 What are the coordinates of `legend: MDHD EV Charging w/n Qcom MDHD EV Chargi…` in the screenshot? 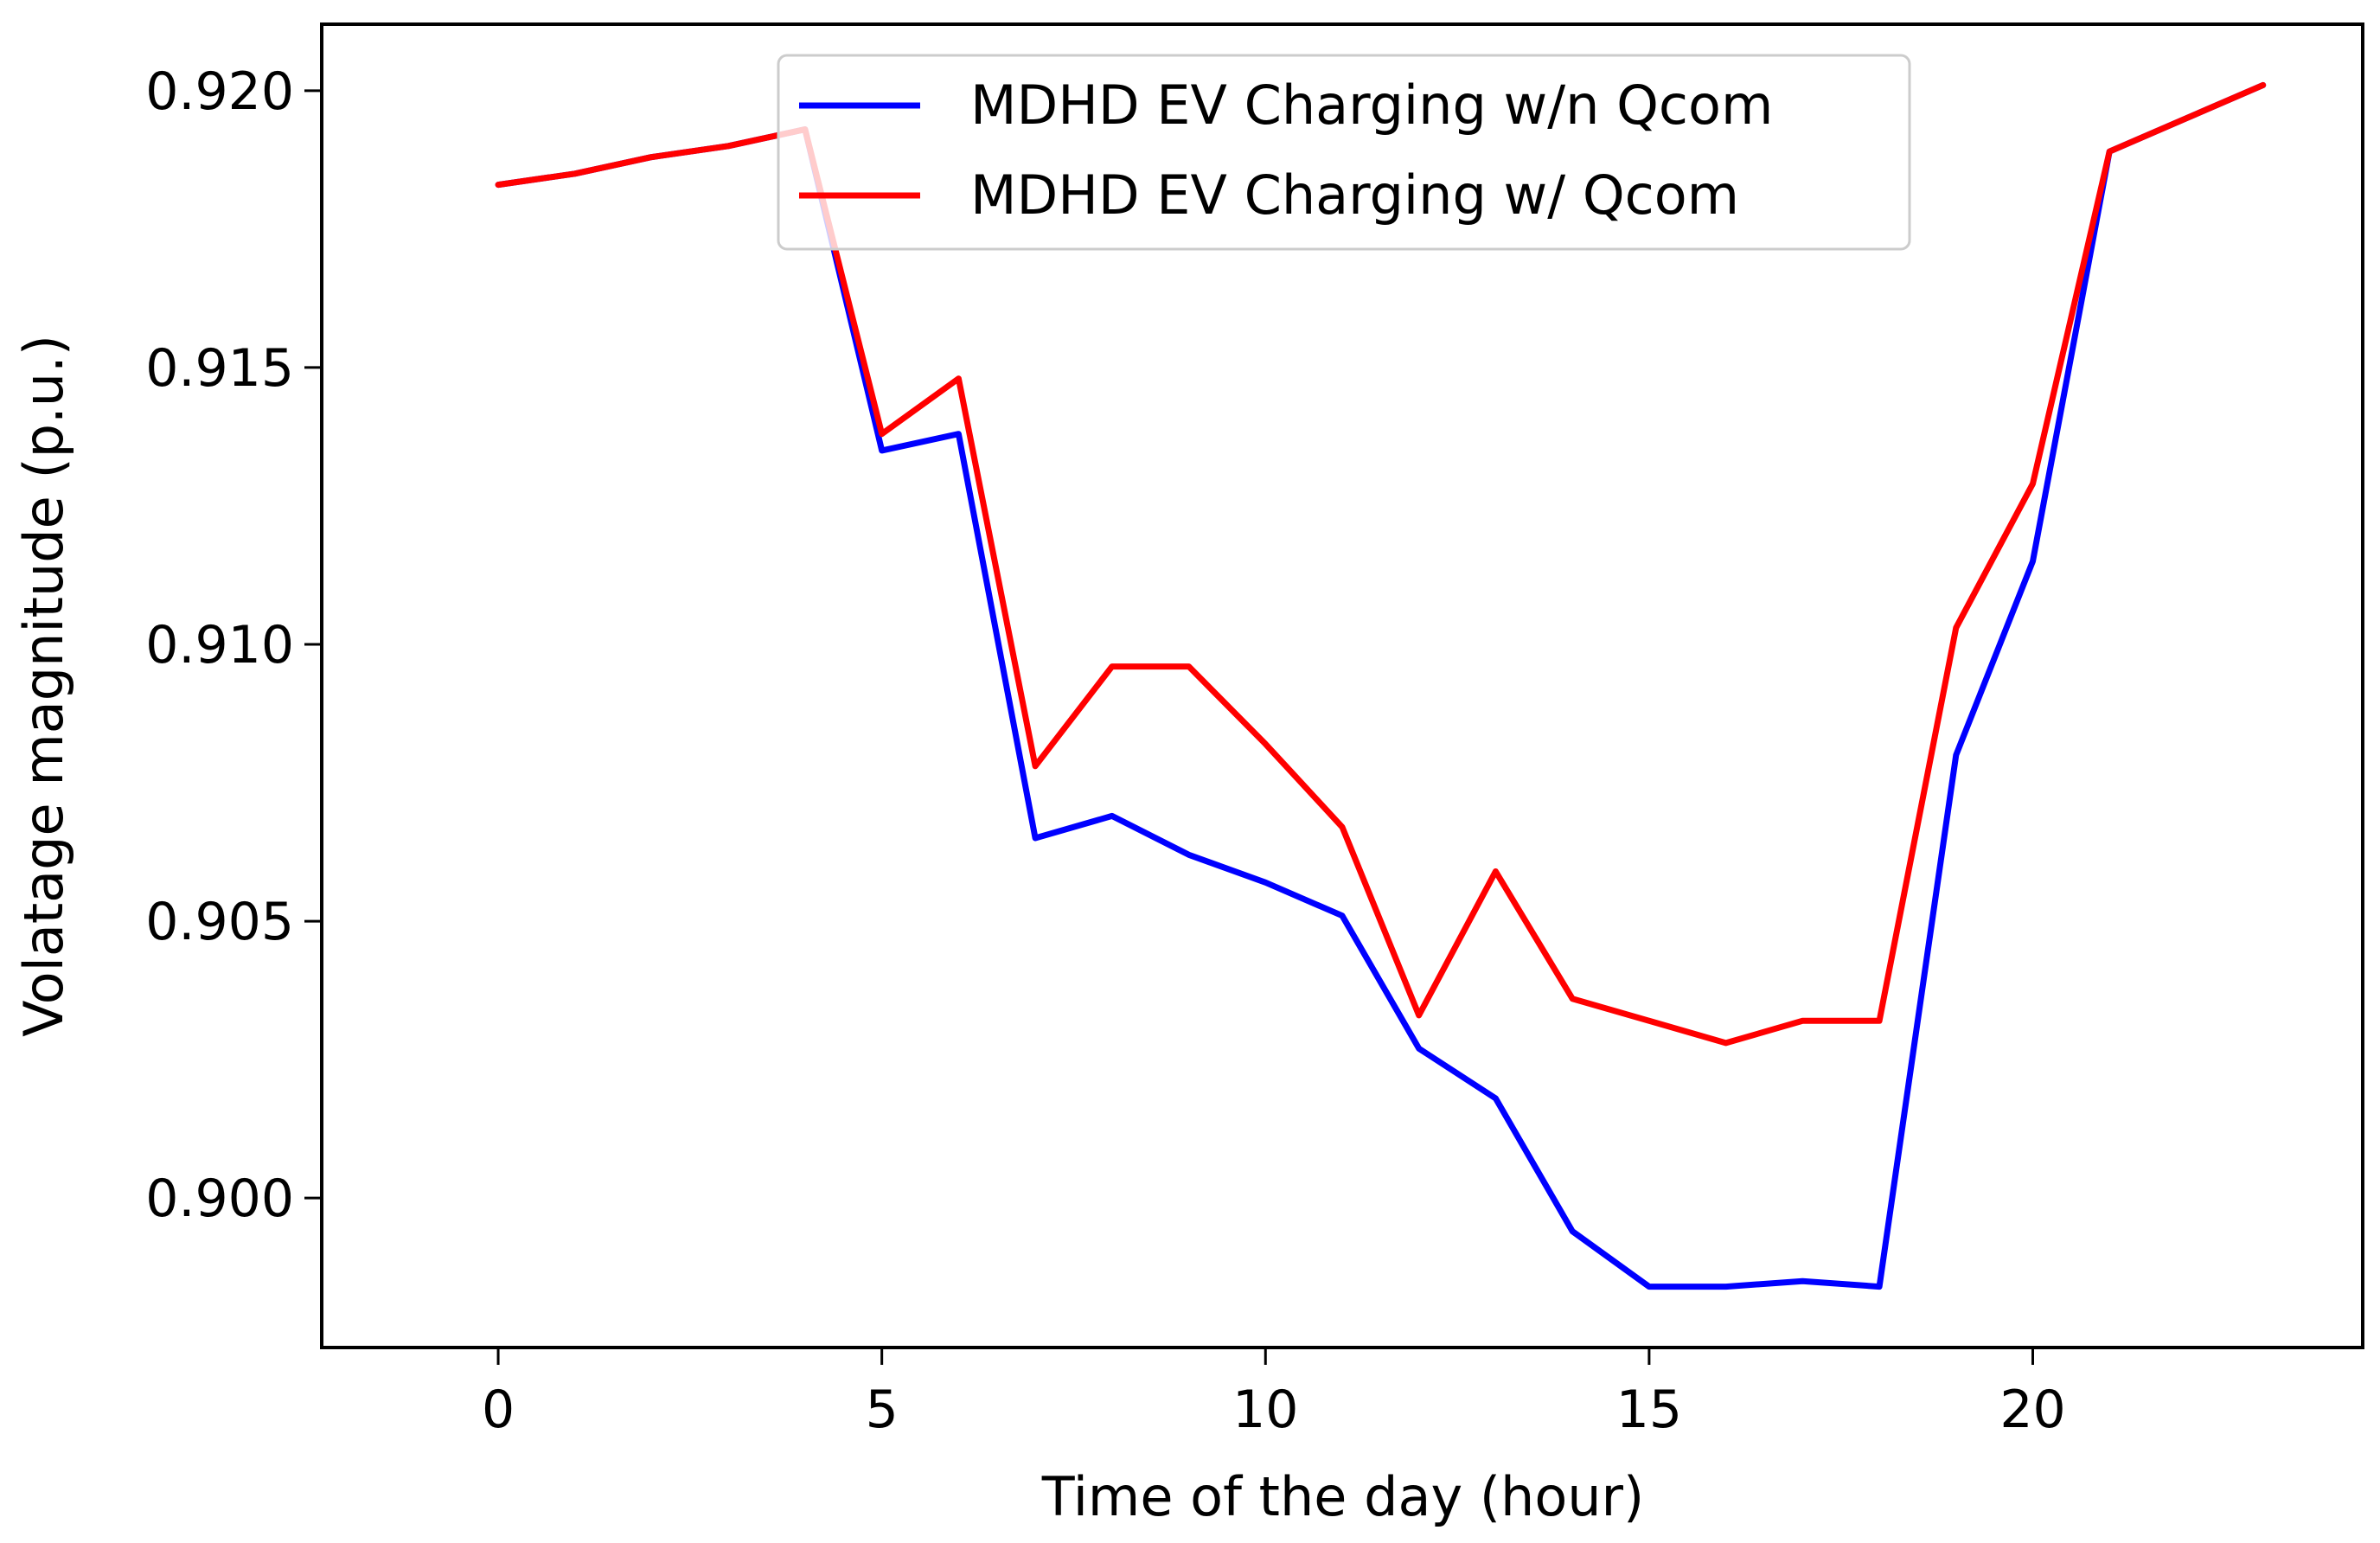 It's located at (1344, 152).